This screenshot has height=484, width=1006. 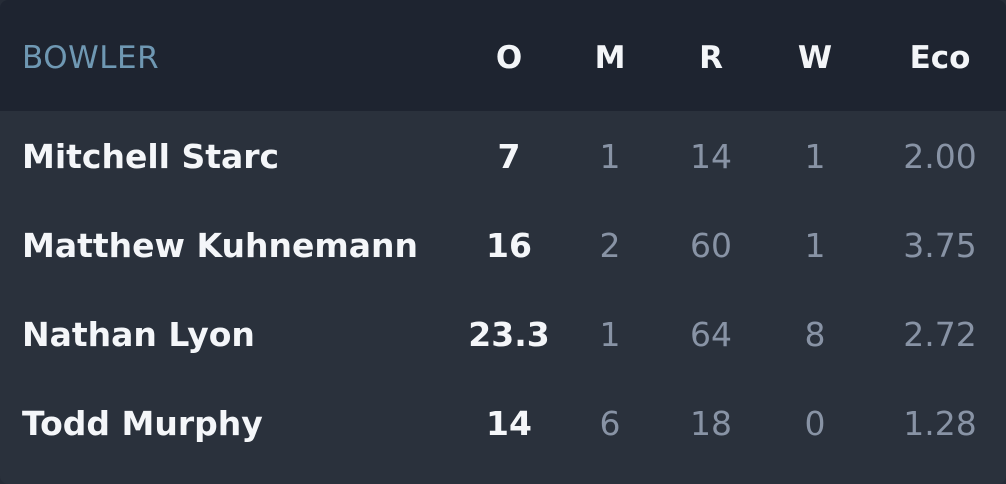 What do you see at coordinates (509, 58) in the screenshot?
I see `header-overs: O` at bounding box center [509, 58].